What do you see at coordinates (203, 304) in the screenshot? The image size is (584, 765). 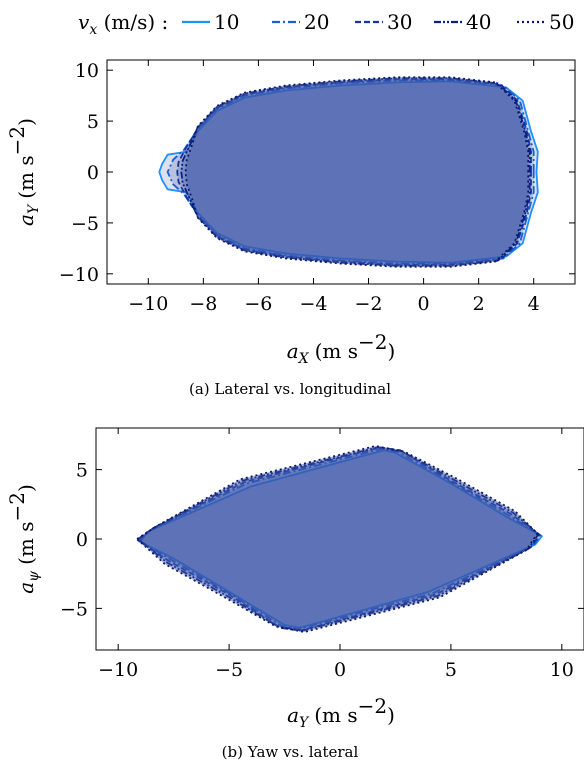 I see `x-tick-label: −8` at bounding box center [203, 304].